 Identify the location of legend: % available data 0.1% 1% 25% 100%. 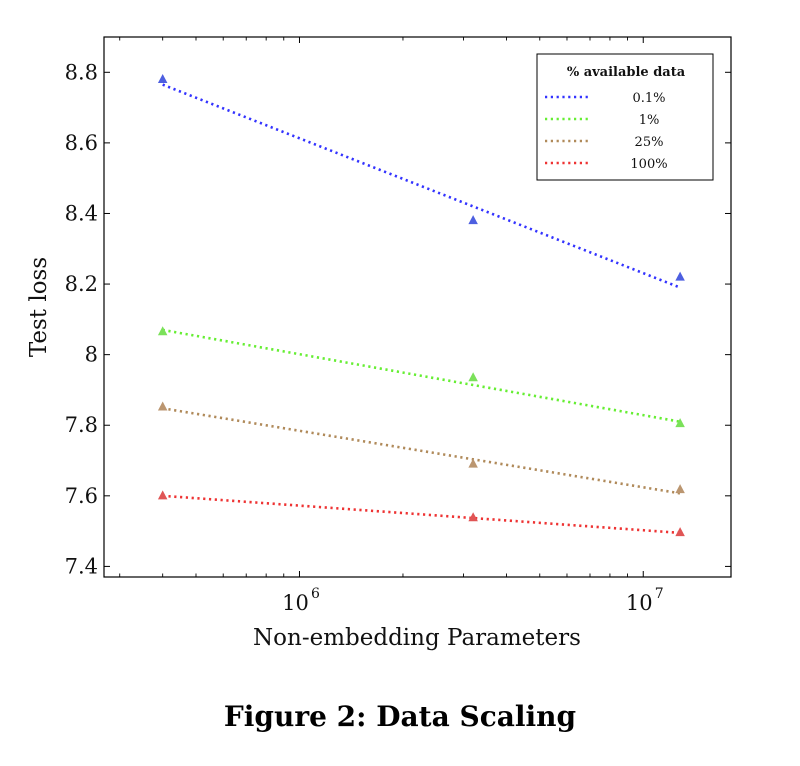
(625, 117).